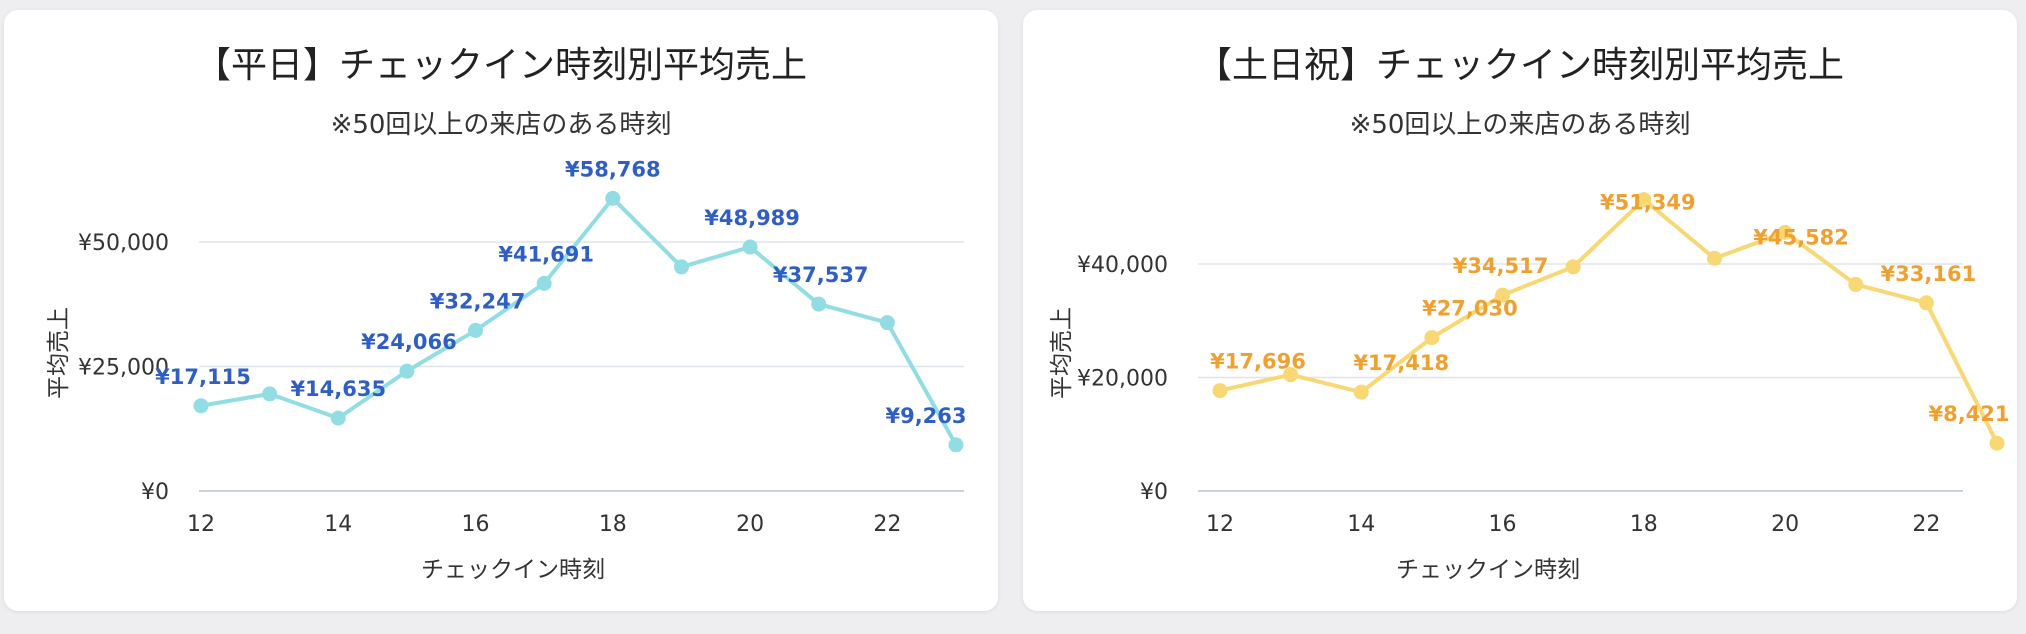  What do you see at coordinates (203, 377) in the screenshot?
I see `data-label: ¥17,115` at bounding box center [203, 377].